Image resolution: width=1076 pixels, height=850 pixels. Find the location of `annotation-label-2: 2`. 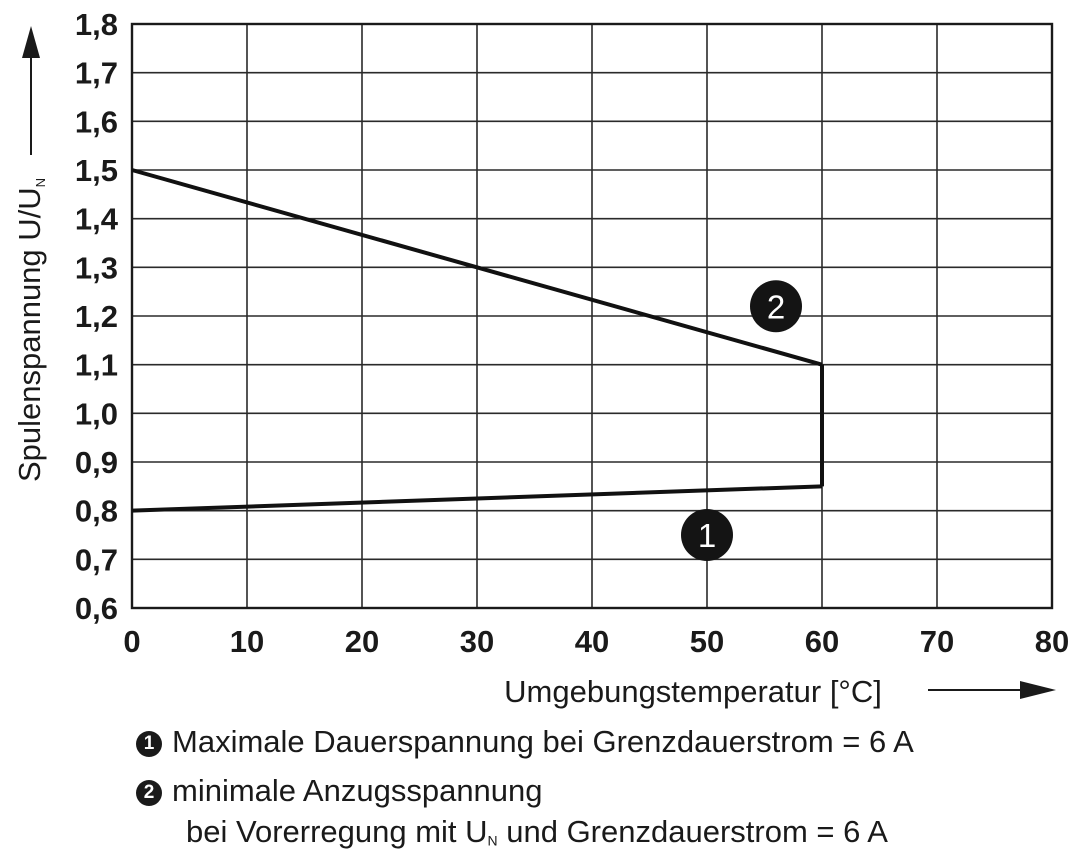

annotation-label-2: 2 is located at coordinates (776, 306).